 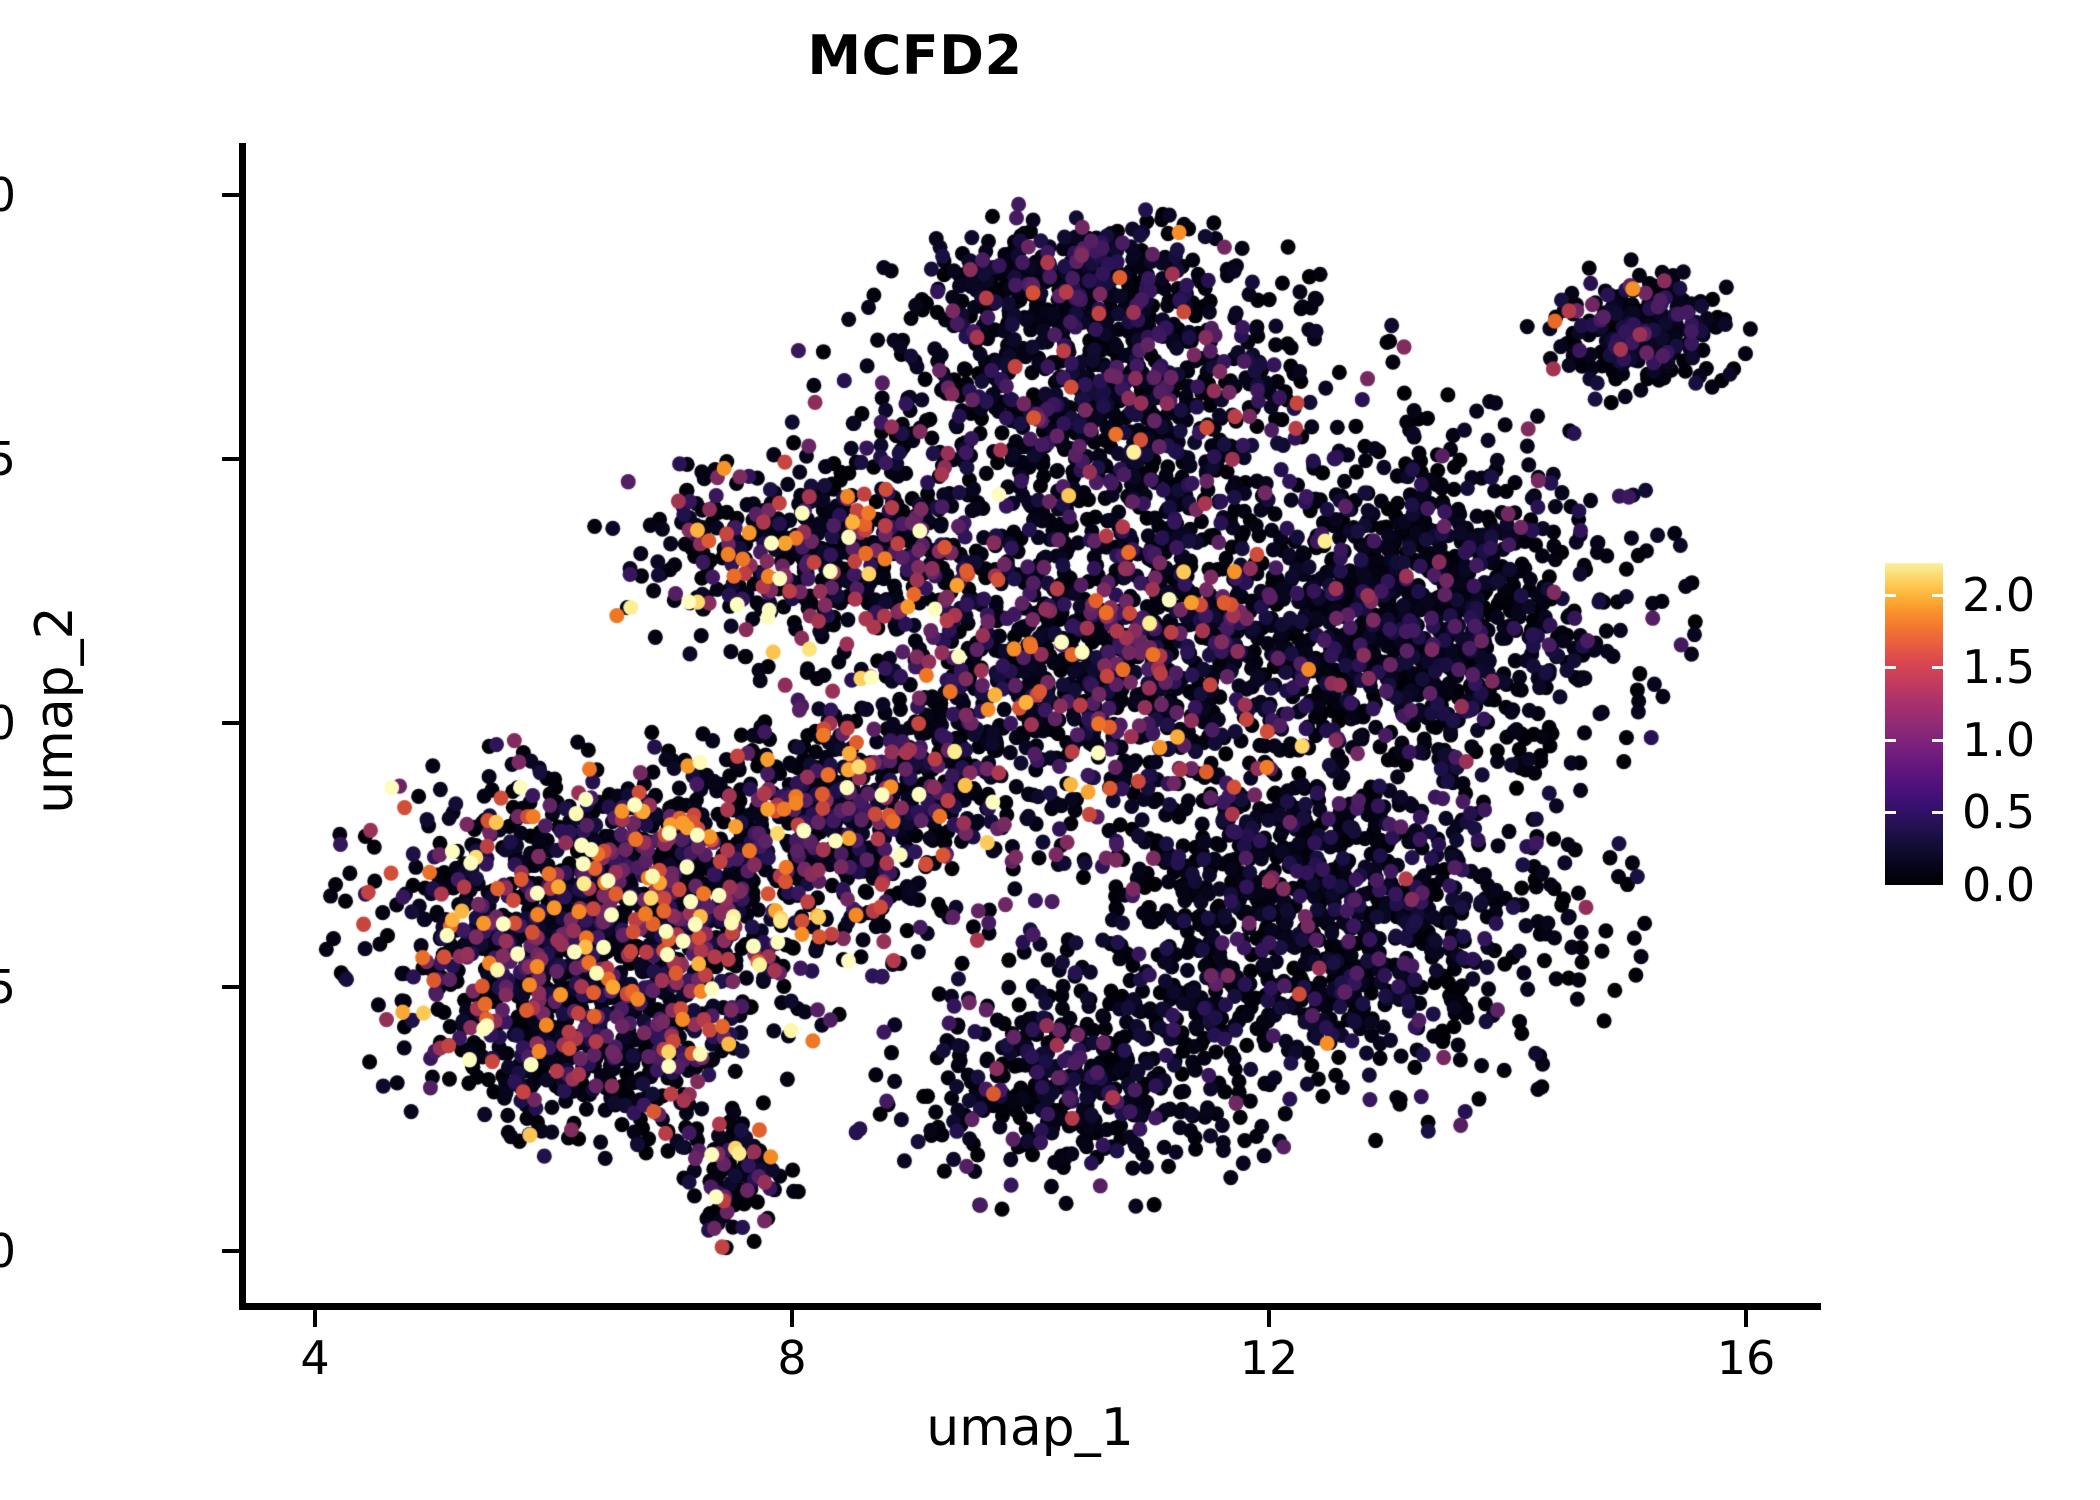 What do you see at coordinates (55, 710) in the screenshot?
I see `y-axis-label: umap_2` at bounding box center [55, 710].